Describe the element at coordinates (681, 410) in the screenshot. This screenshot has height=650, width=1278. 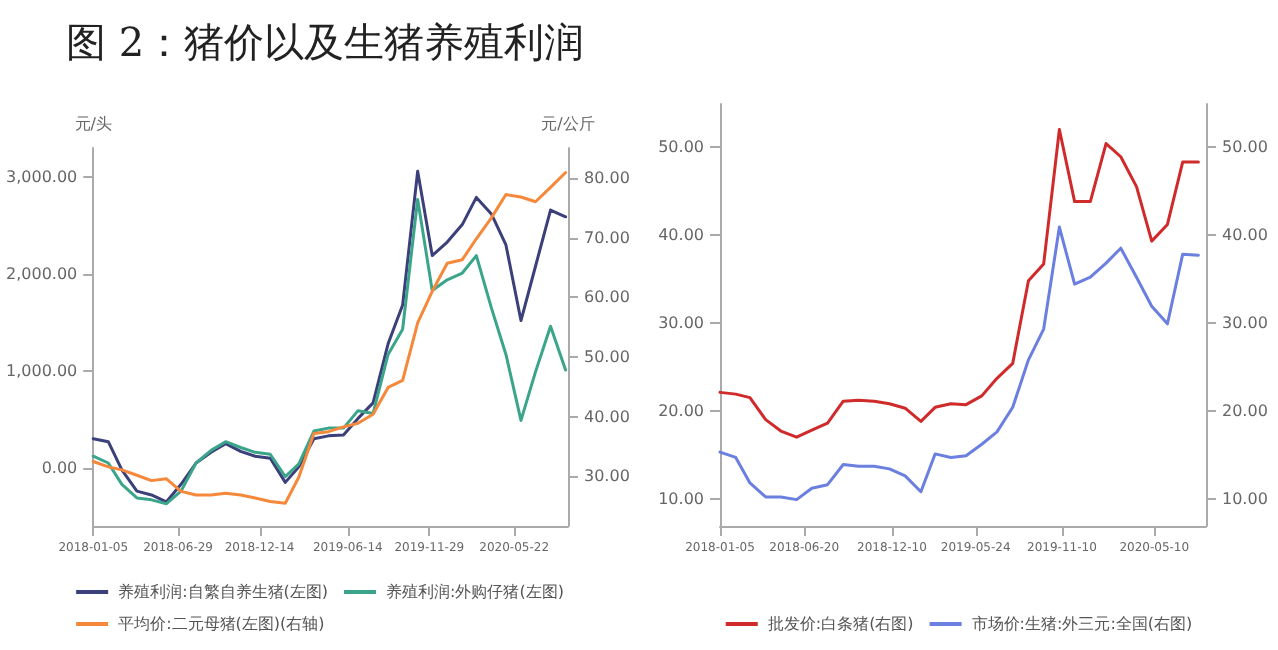
I see `y-tick-label: 20.00` at that location.